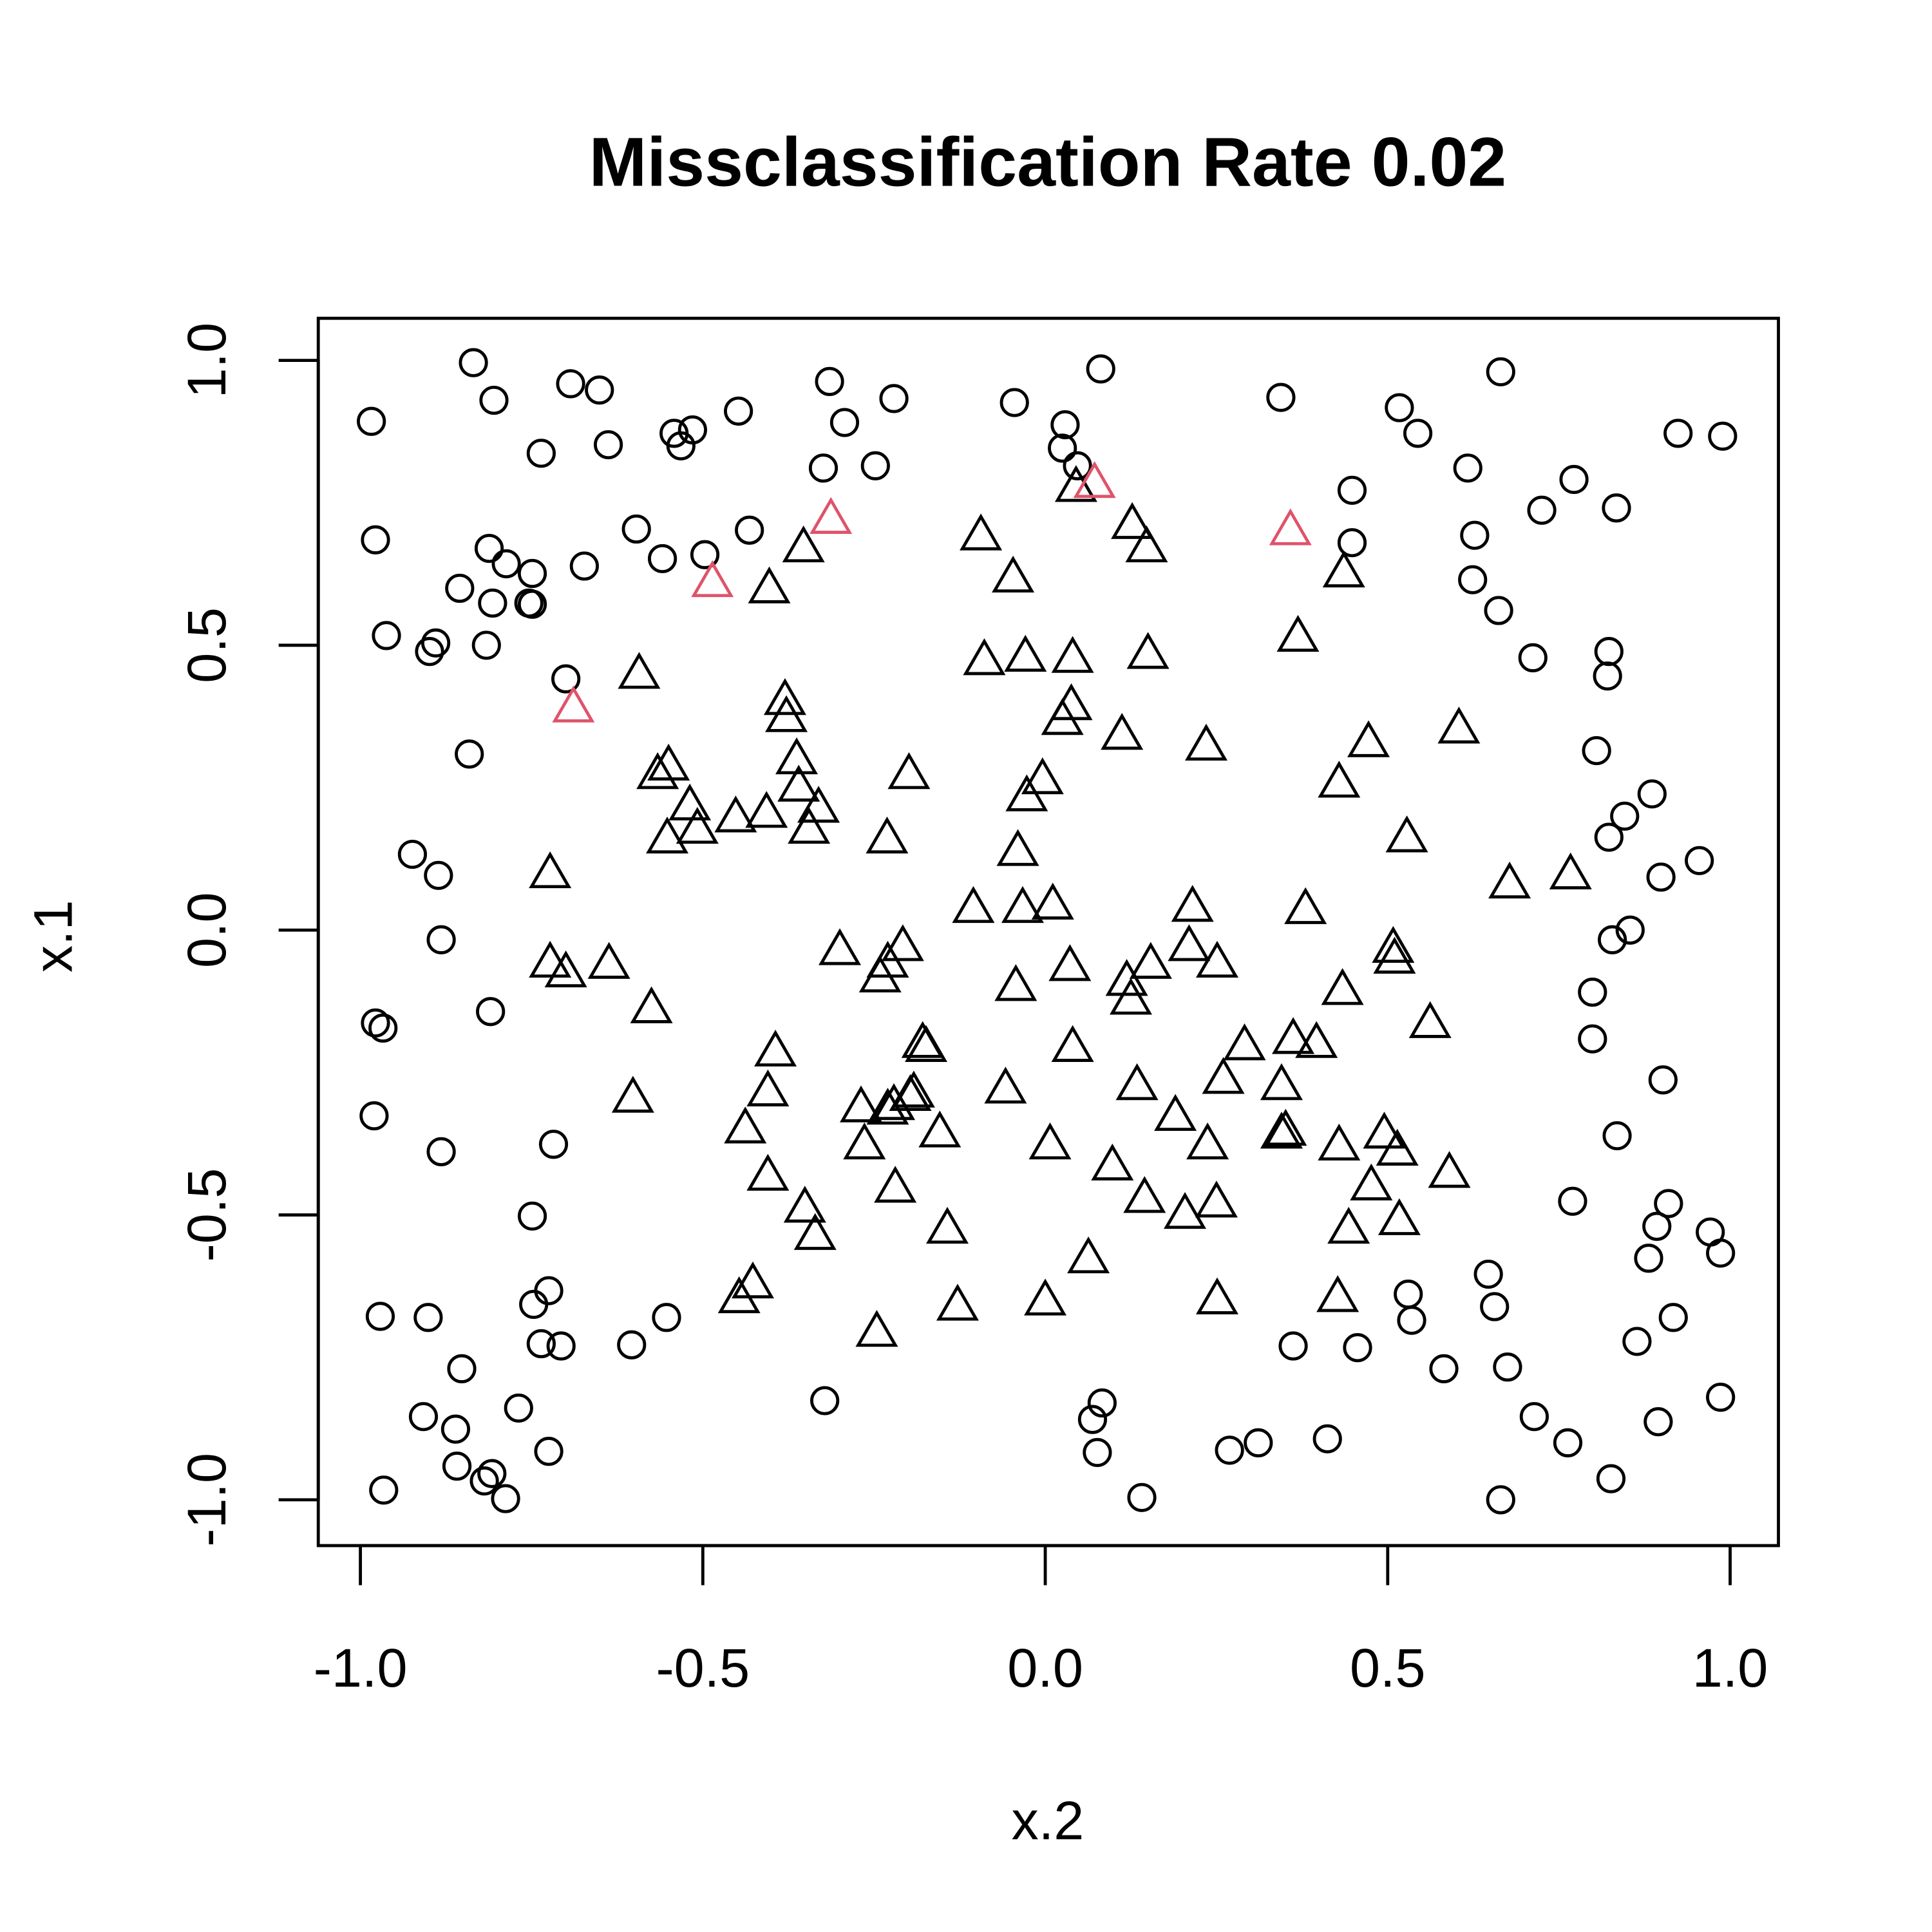  I want to click on y-tick-label: -1.0, so click(207, 1500).